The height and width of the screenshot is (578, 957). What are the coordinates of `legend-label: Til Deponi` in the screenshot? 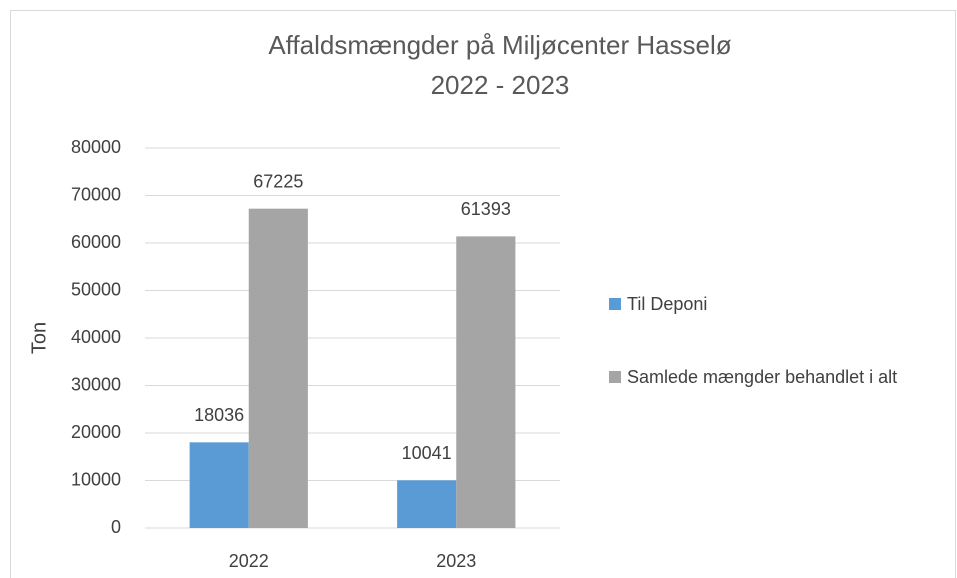 It's located at (667, 304).